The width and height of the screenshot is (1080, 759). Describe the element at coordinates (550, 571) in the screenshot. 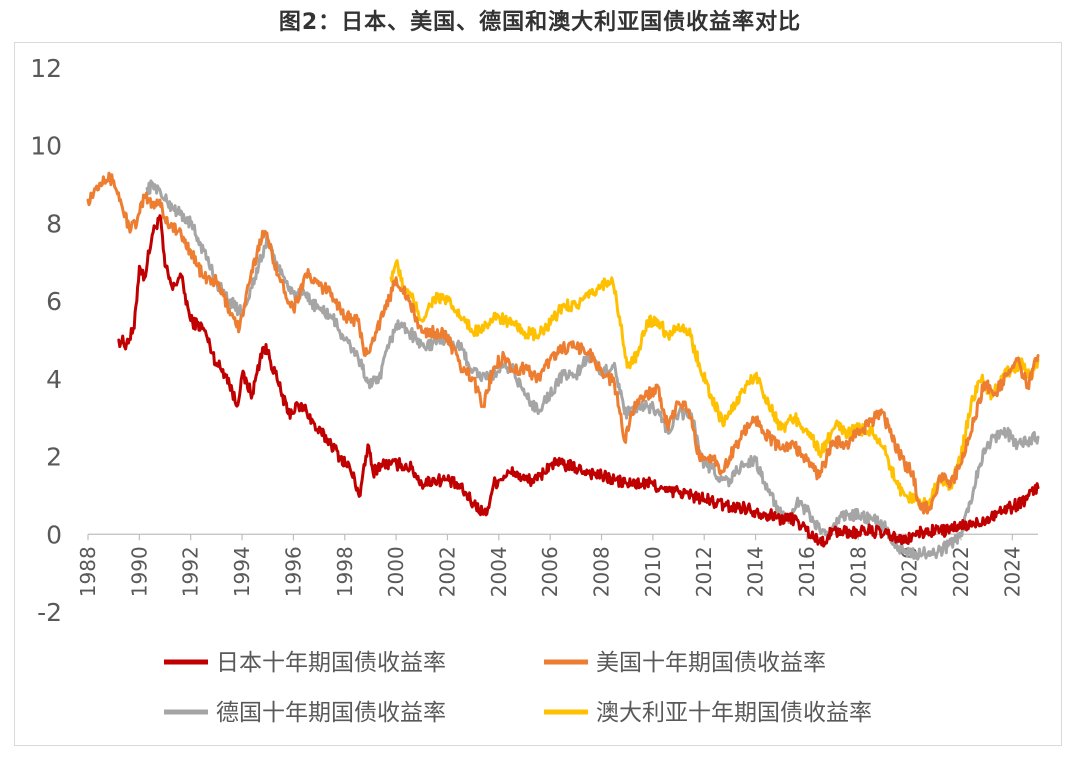

I see `x-tick-label: 2006` at that location.